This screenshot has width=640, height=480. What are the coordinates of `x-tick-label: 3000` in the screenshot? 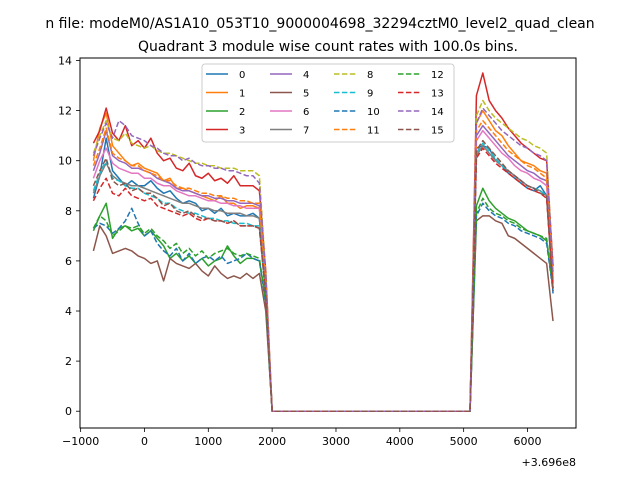 It's located at (336, 441).